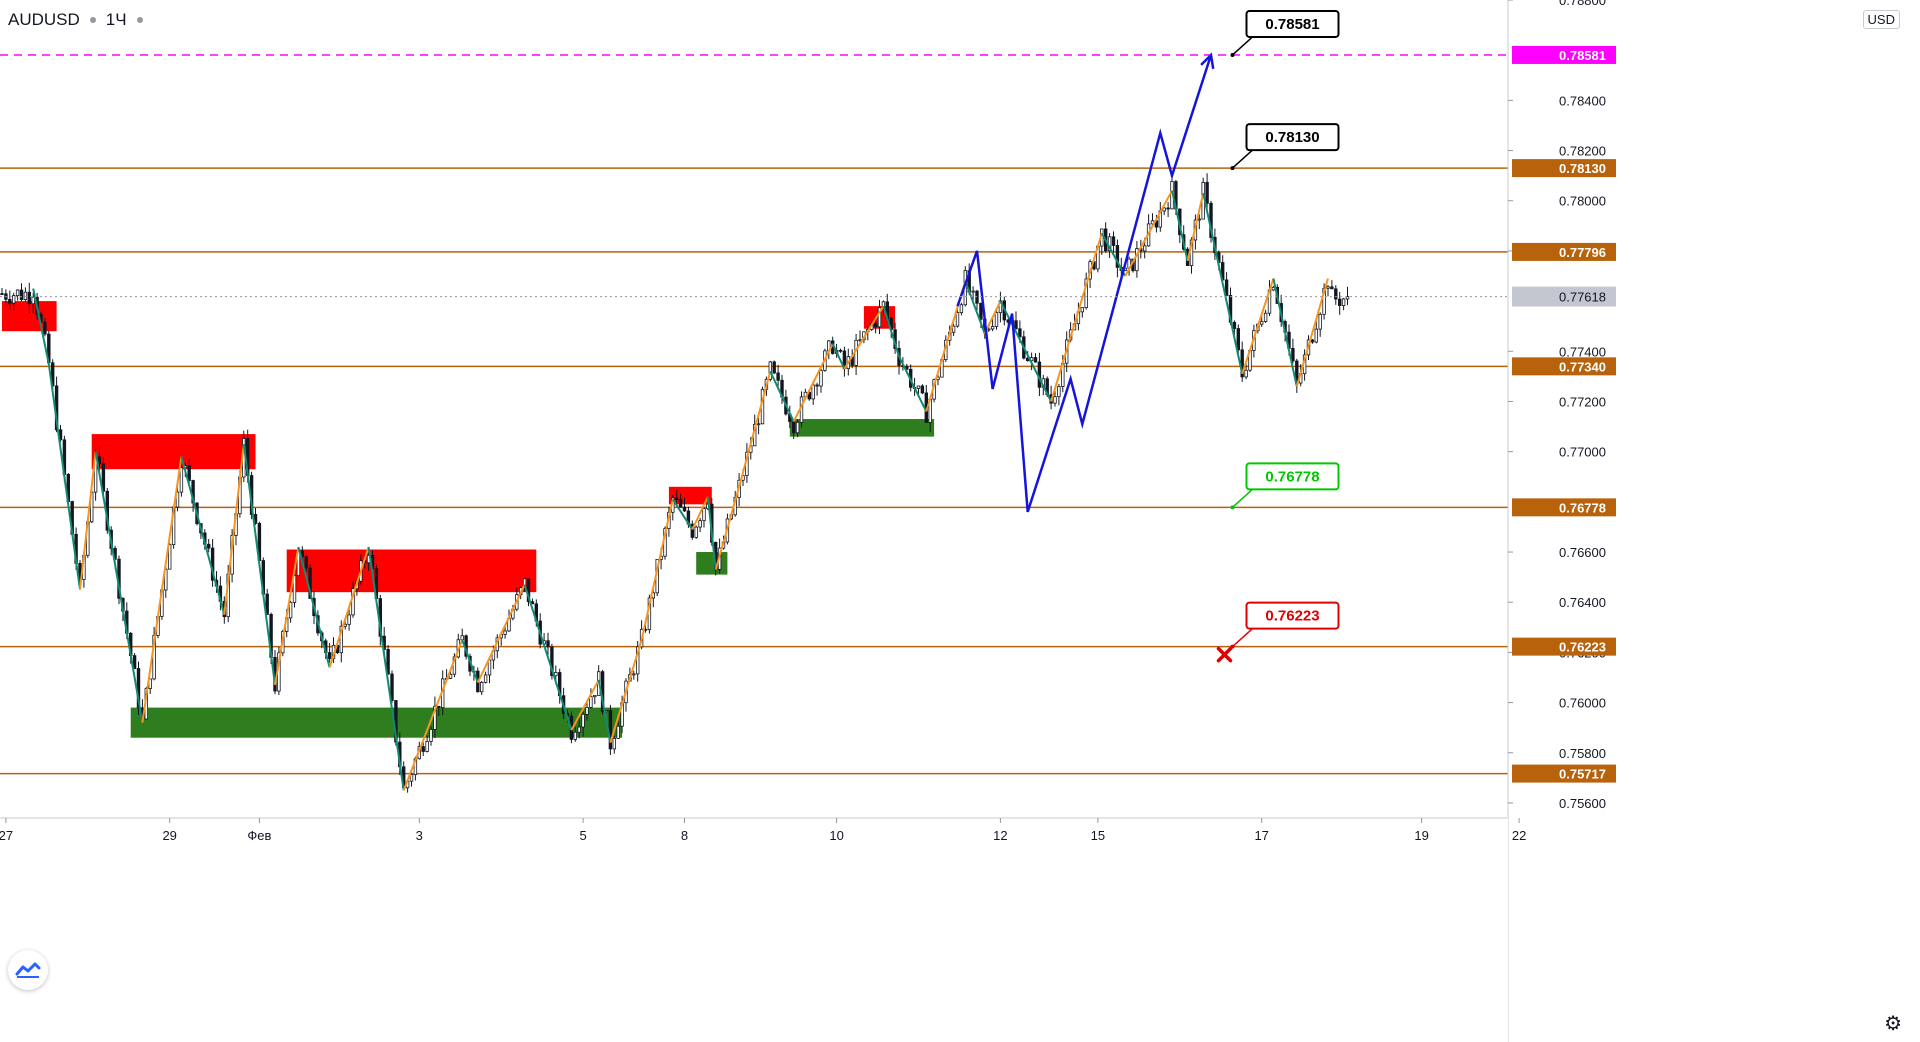 This screenshot has width=1920, height=1042. What do you see at coordinates (1564, 296) in the screenshot?
I see `last-price-tag` at bounding box center [1564, 296].